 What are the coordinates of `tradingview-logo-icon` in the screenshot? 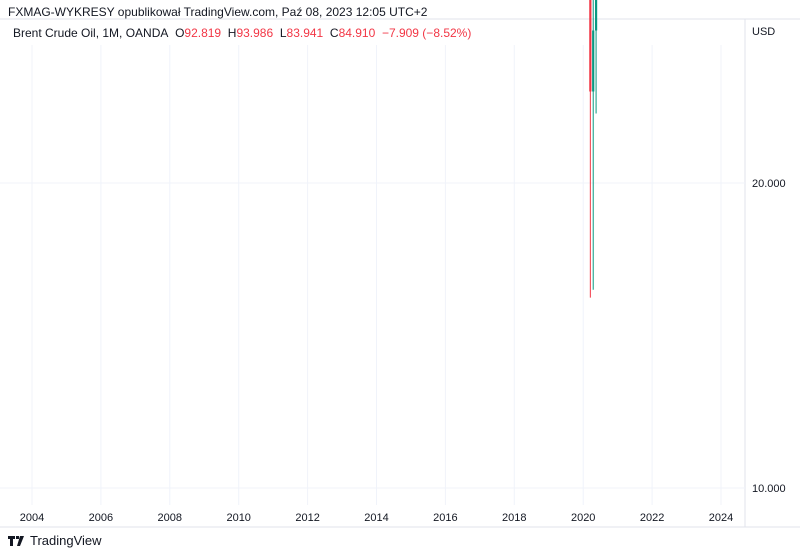 It's located at (16, 540).